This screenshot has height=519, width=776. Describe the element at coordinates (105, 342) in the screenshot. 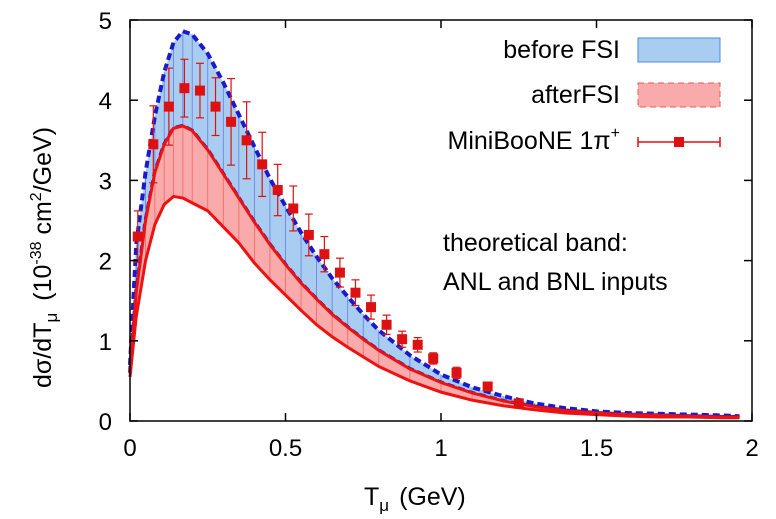

I see `y-tick-label: 1` at that location.